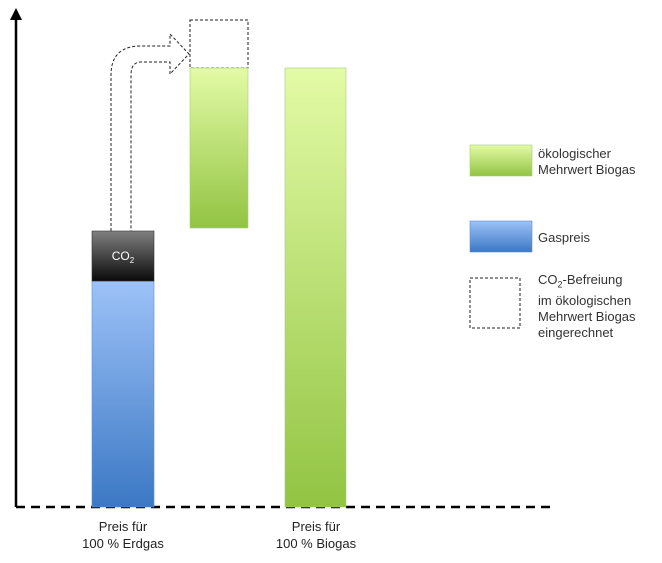 The width and height of the screenshot is (662, 563). What do you see at coordinates (219, 148) in the screenshot?
I see `bar-oekologischer-mehrwert` at bounding box center [219, 148].